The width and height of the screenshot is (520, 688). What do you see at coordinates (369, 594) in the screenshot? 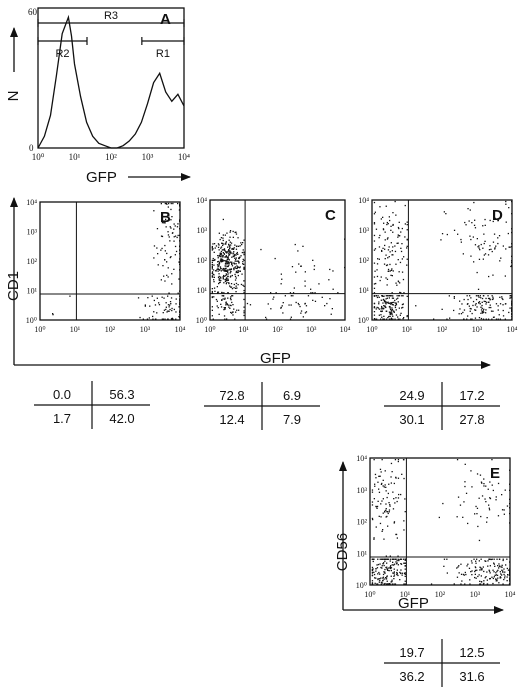
I see `x-tick-label: 10⁰` at bounding box center [369, 594].